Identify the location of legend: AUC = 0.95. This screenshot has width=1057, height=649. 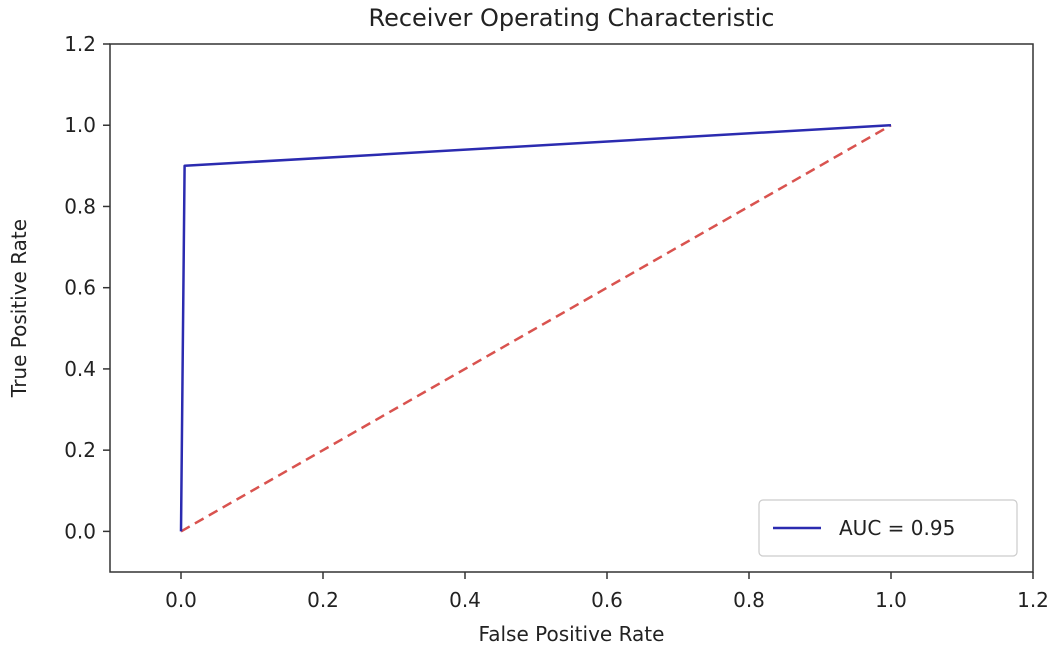
(888, 528).